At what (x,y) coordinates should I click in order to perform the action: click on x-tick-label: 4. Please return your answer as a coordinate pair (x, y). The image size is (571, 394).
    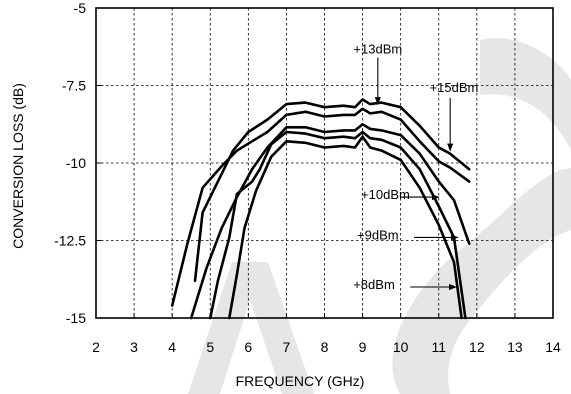
    Looking at the image, I should click on (172, 347).